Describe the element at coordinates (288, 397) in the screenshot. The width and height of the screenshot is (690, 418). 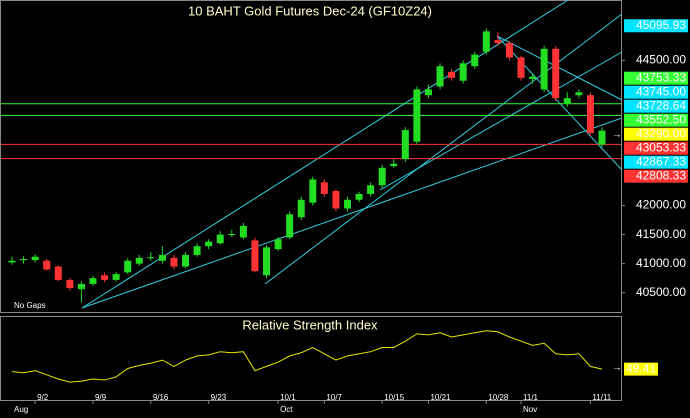
I see `x-tick-label: 10/1` at that location.